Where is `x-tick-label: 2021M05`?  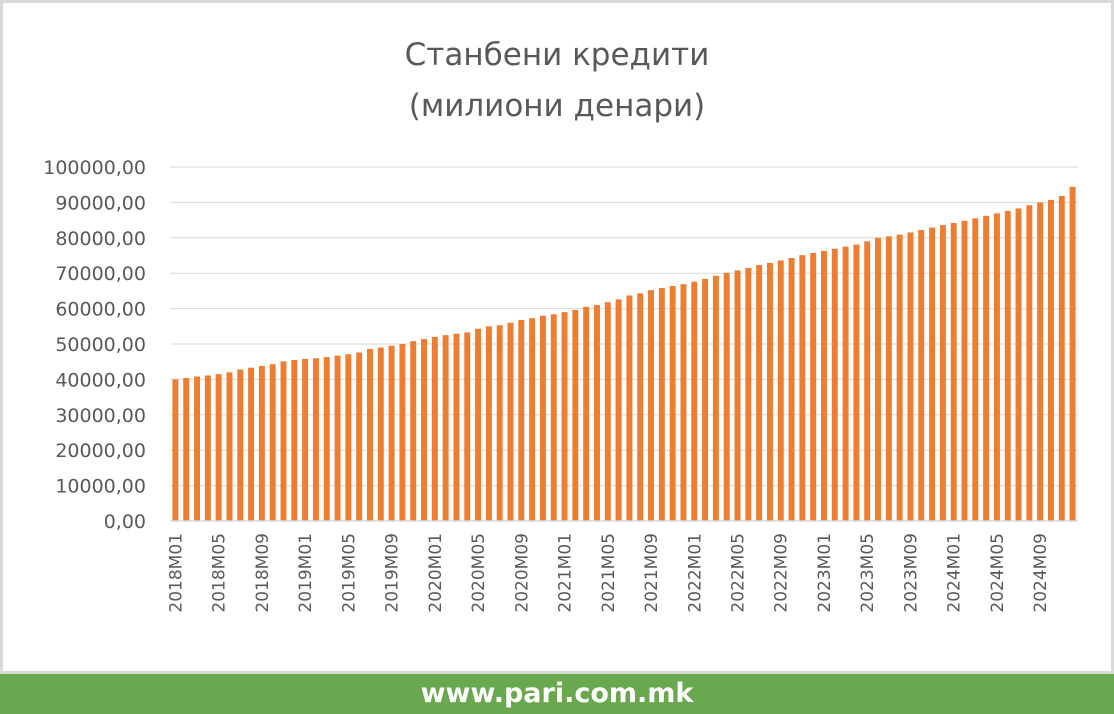 x-tick-label: 2021M05 is located at coordinates (609, 573).